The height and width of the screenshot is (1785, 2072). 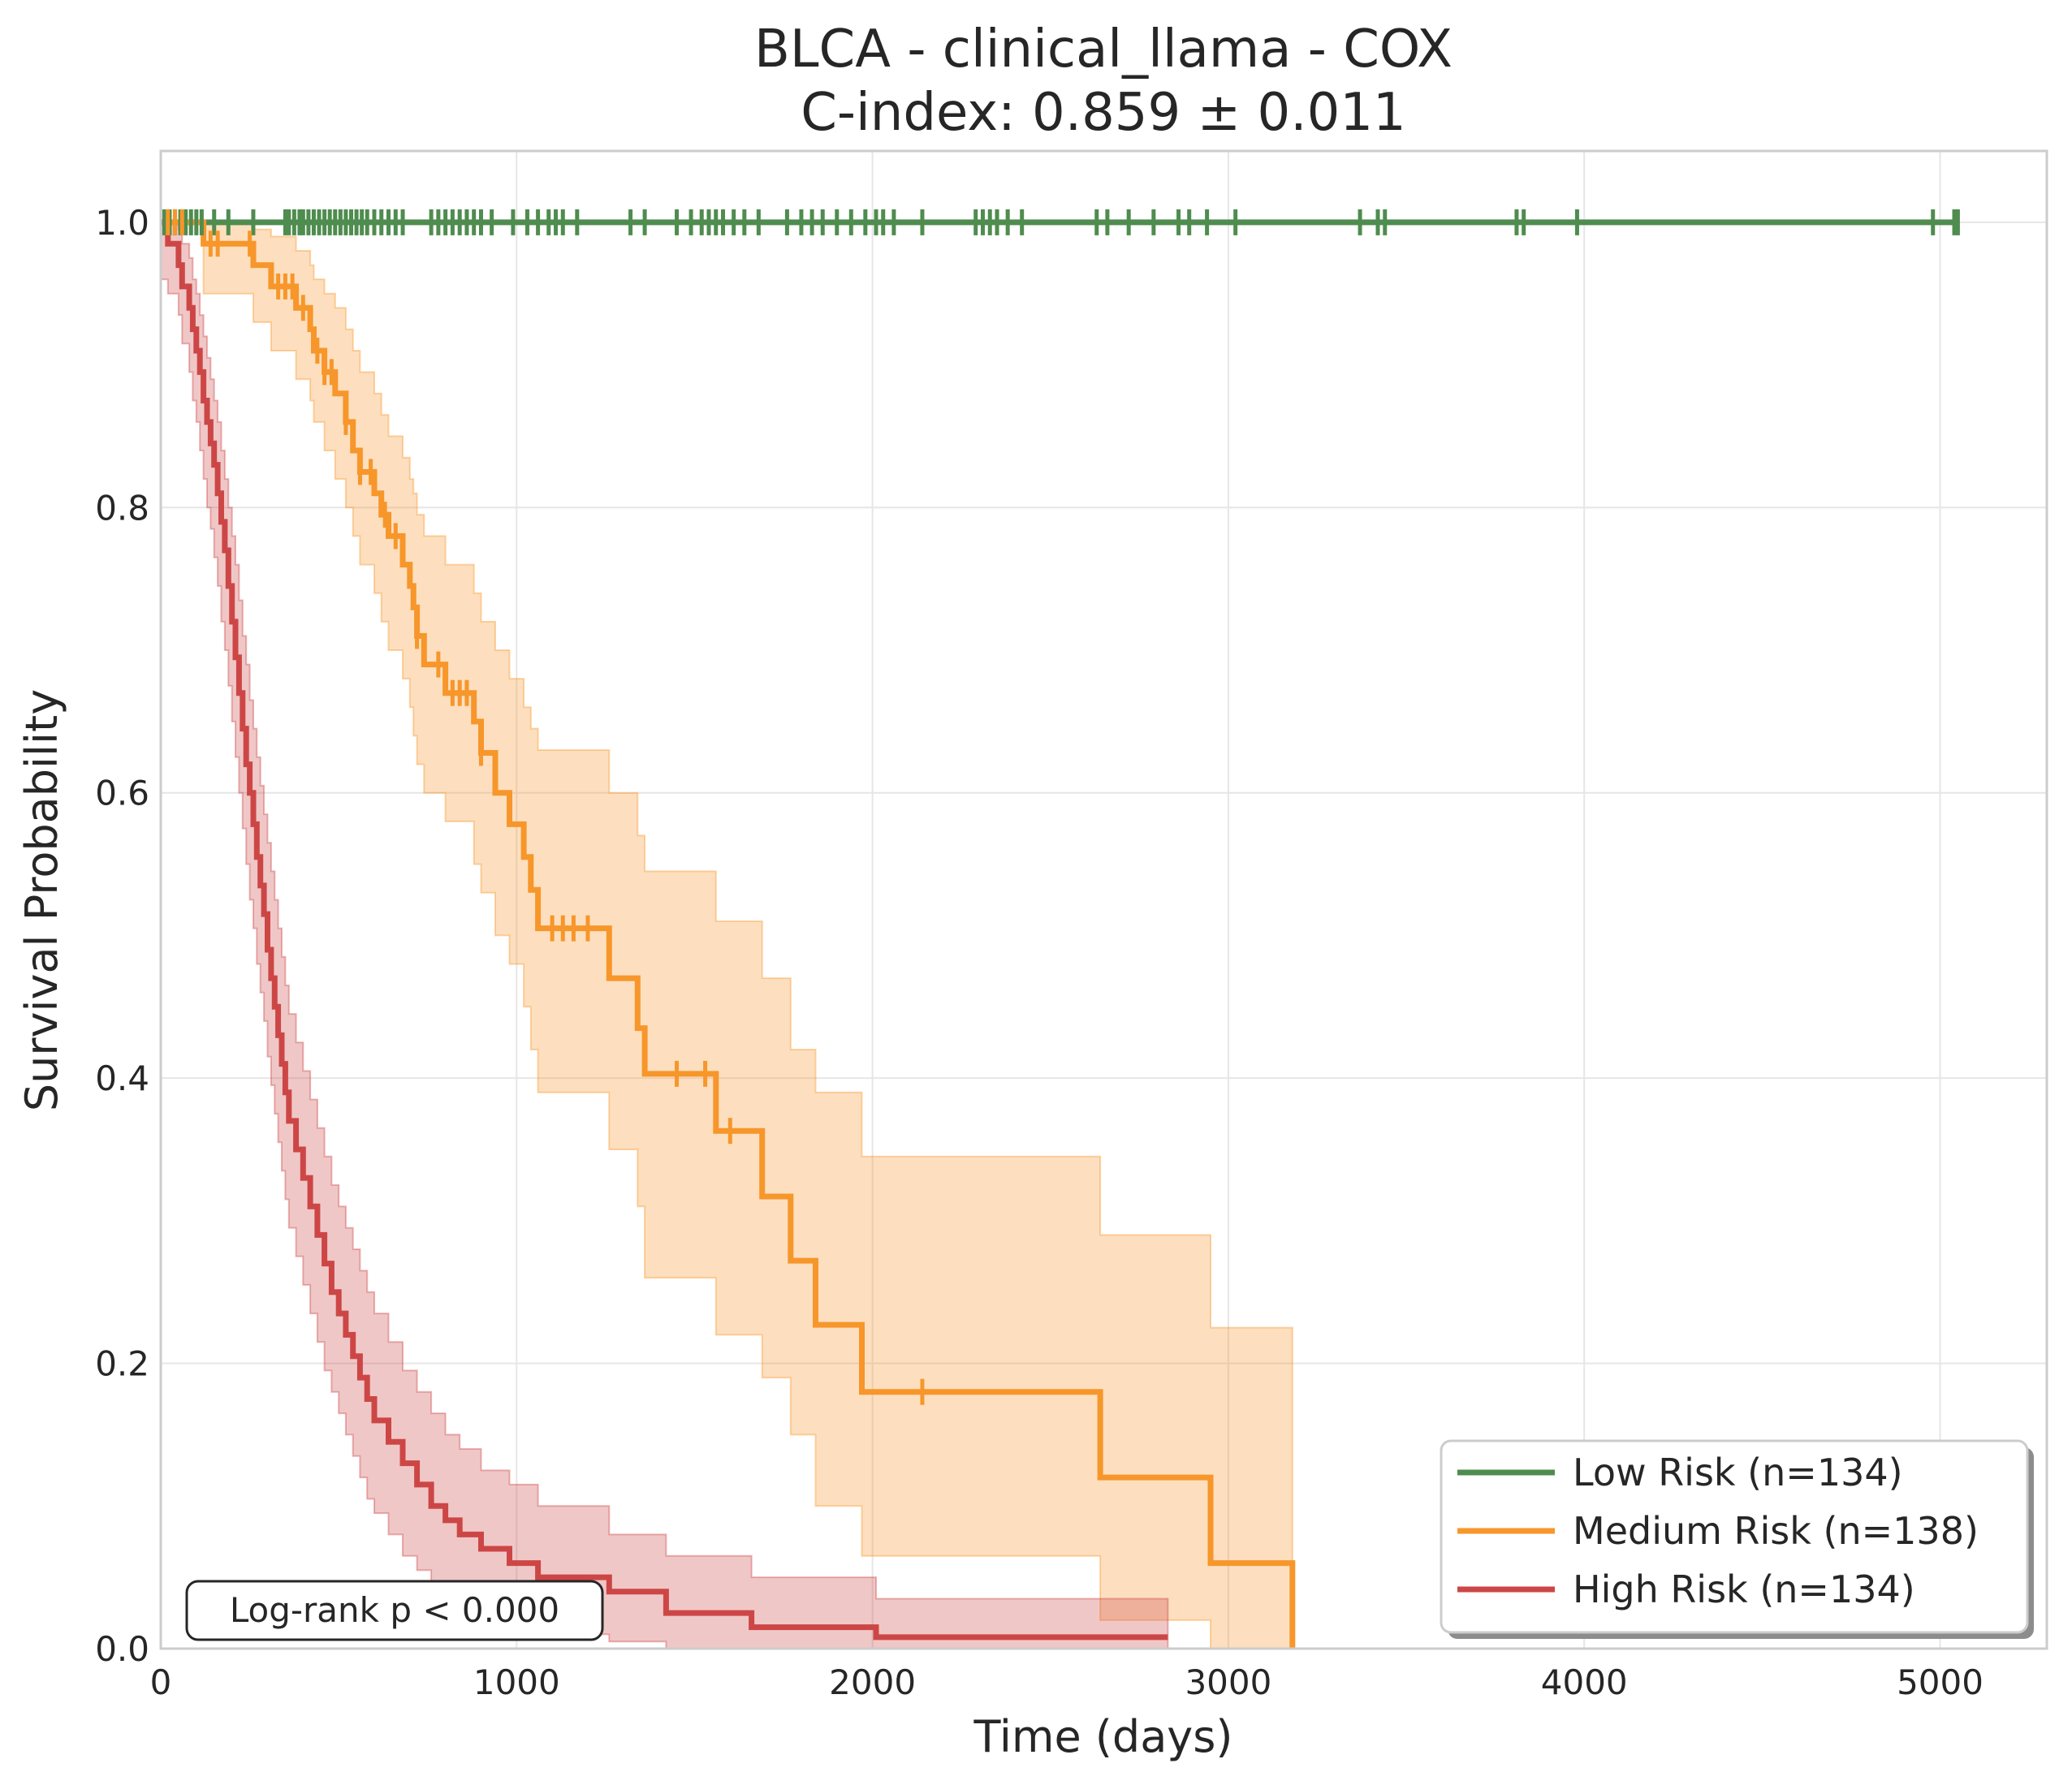 I want to click on y-tick-label: 1.0, so click(x=122, y=223).